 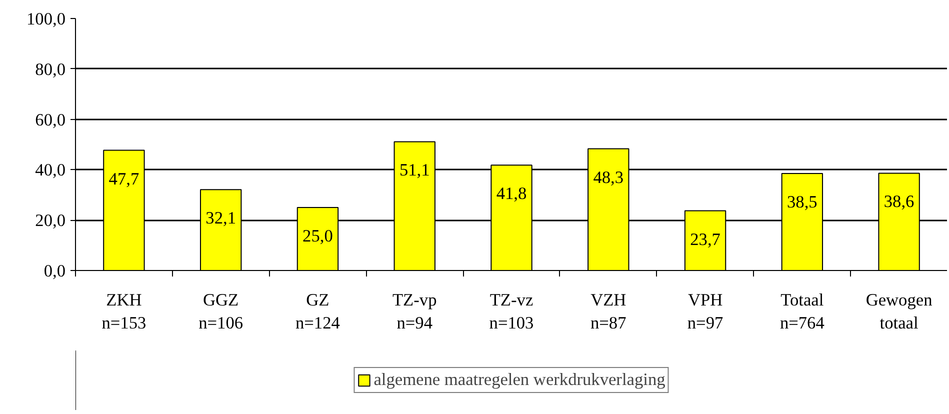 I want to click on y-tick-label: 20,0, so click(x=50, y=220).